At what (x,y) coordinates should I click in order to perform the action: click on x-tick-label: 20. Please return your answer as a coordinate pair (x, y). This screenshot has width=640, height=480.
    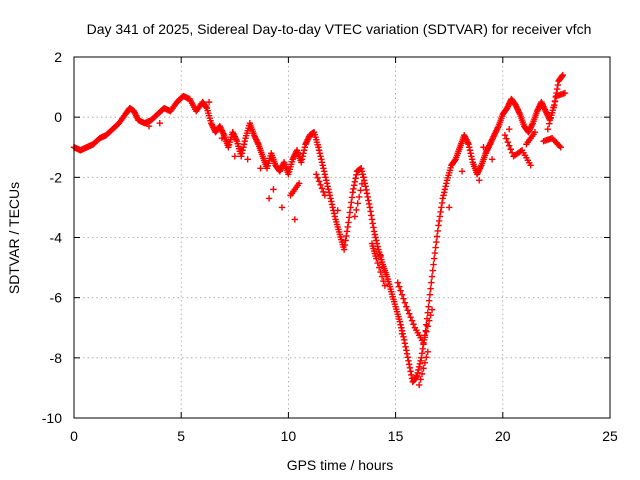
    Looking at the image, I should click on (503, 436).